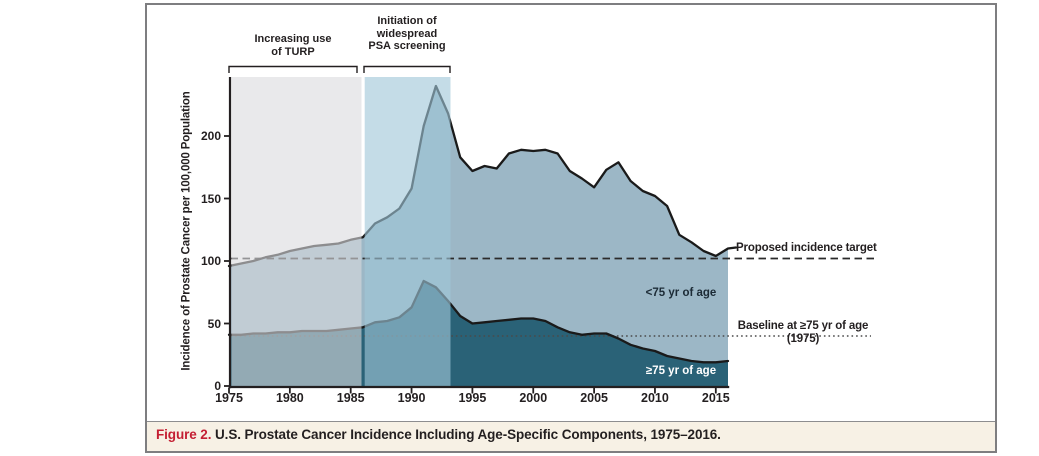  What do you see at coordinates (214, 323) in the screenshot?
I see `y-tick-label: 50` at bounding box center [214, 323].